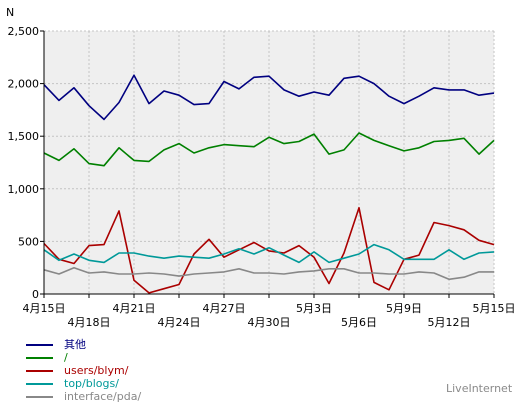 This screenshot has width=520, height=409. I want to click on y-tick-label: 2,500, so click(24, 31).